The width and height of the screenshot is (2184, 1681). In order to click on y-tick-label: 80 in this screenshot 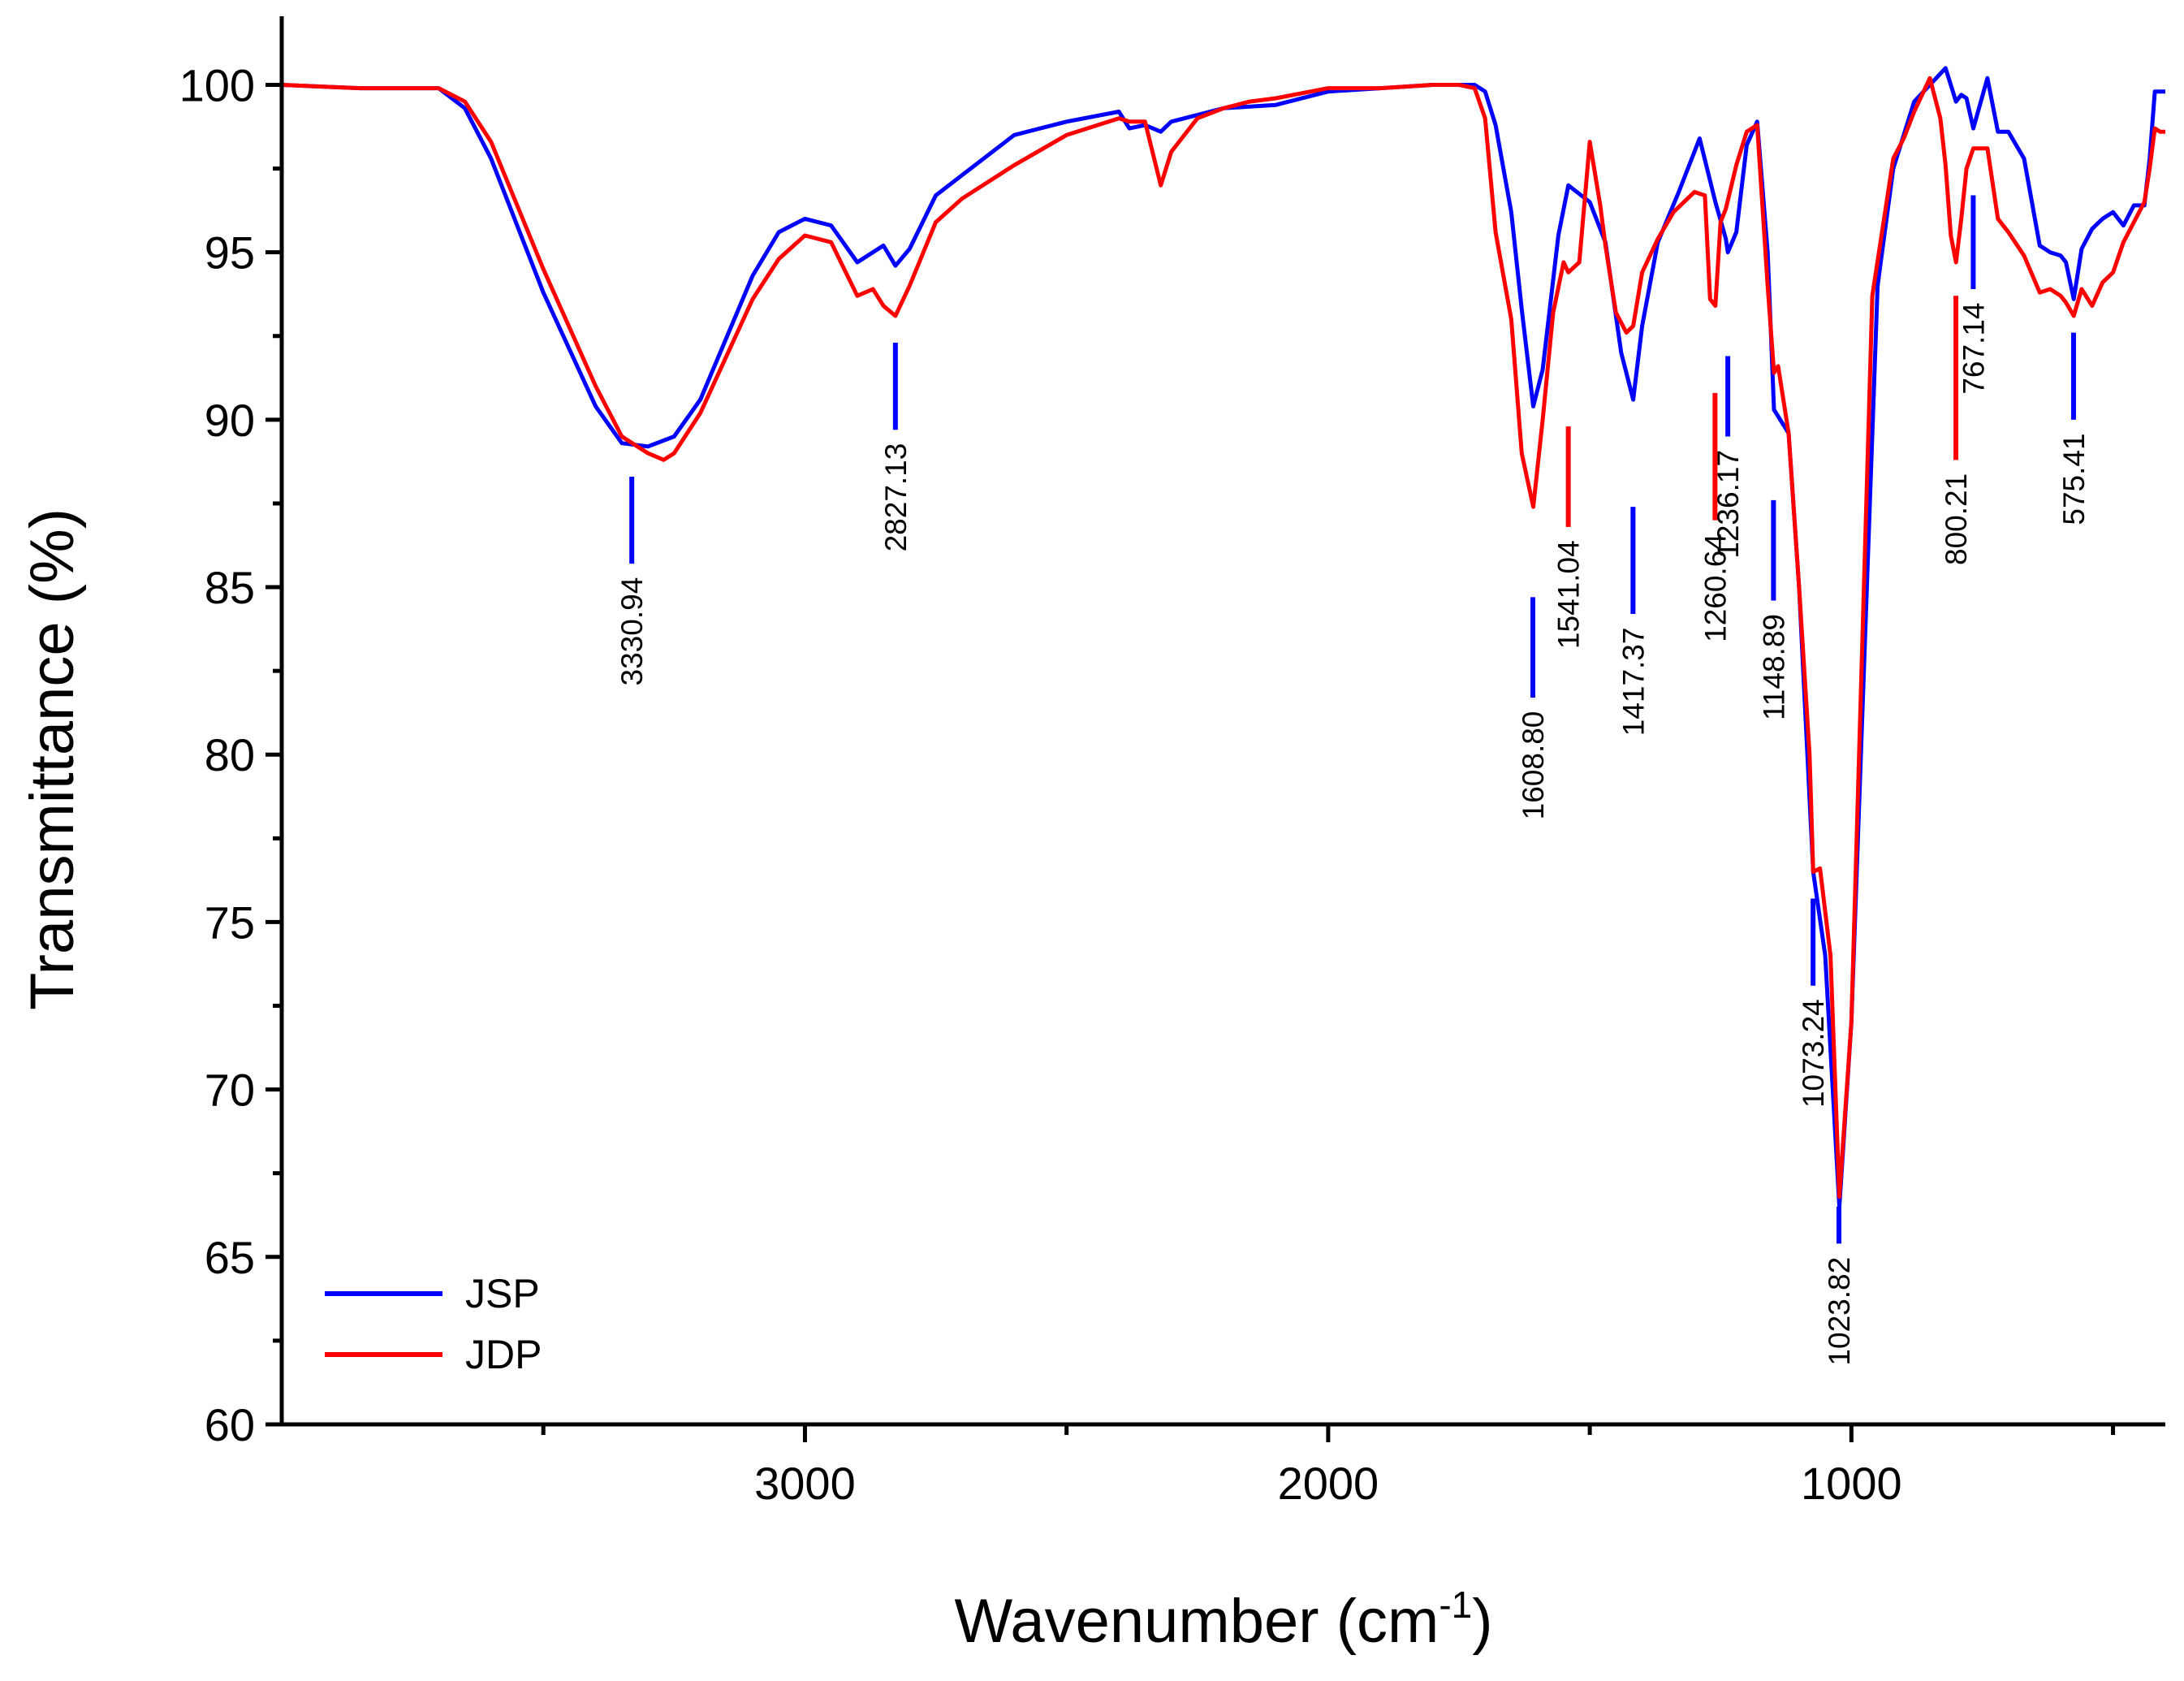, I will do `click(230, 754)`.